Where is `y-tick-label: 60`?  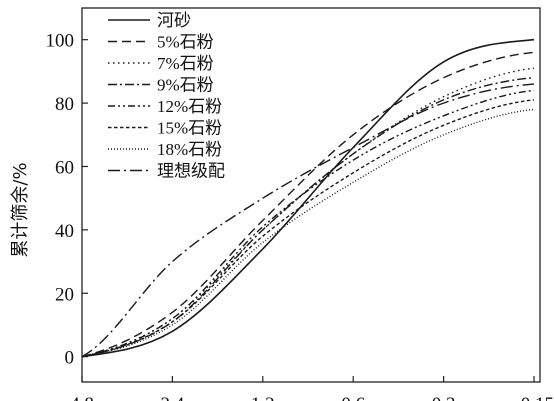
y-tick-label: 60 is located at coordinates (64, 167).